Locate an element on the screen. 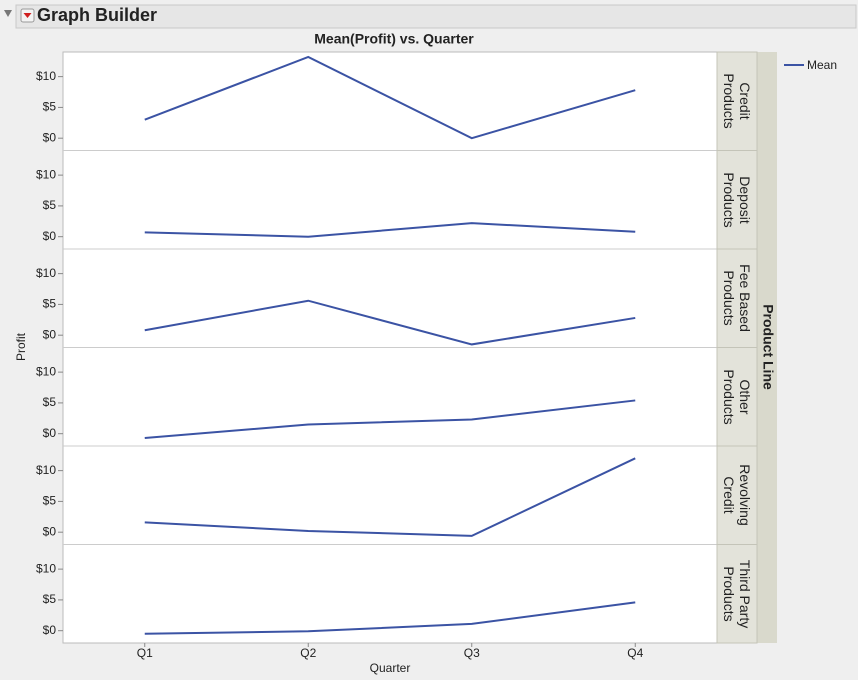 The width and height of the screenshot is (858, 680). facet-label: Credit Products is located at coordinates (737, 101).